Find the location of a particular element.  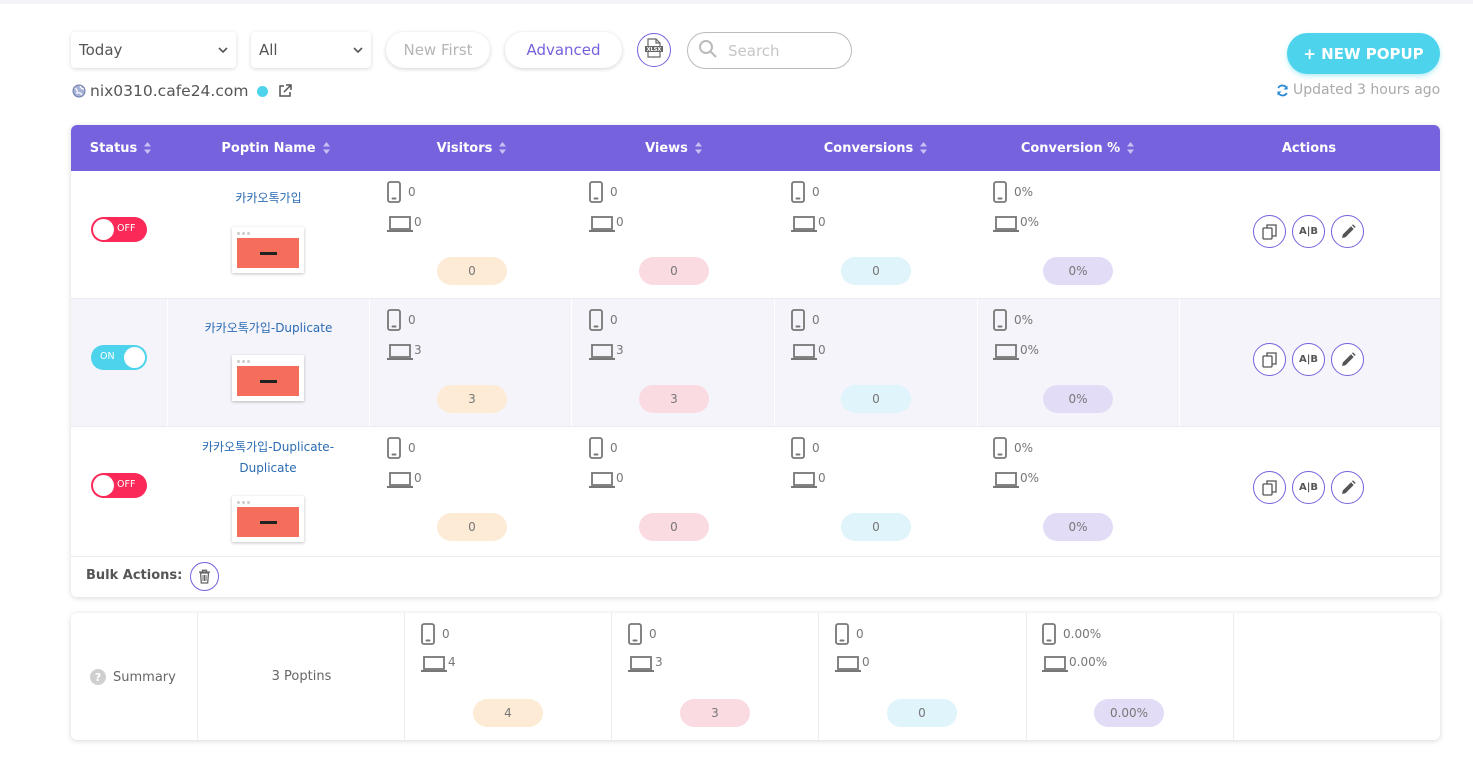

globe-icon is located at coordinates (79, 91).